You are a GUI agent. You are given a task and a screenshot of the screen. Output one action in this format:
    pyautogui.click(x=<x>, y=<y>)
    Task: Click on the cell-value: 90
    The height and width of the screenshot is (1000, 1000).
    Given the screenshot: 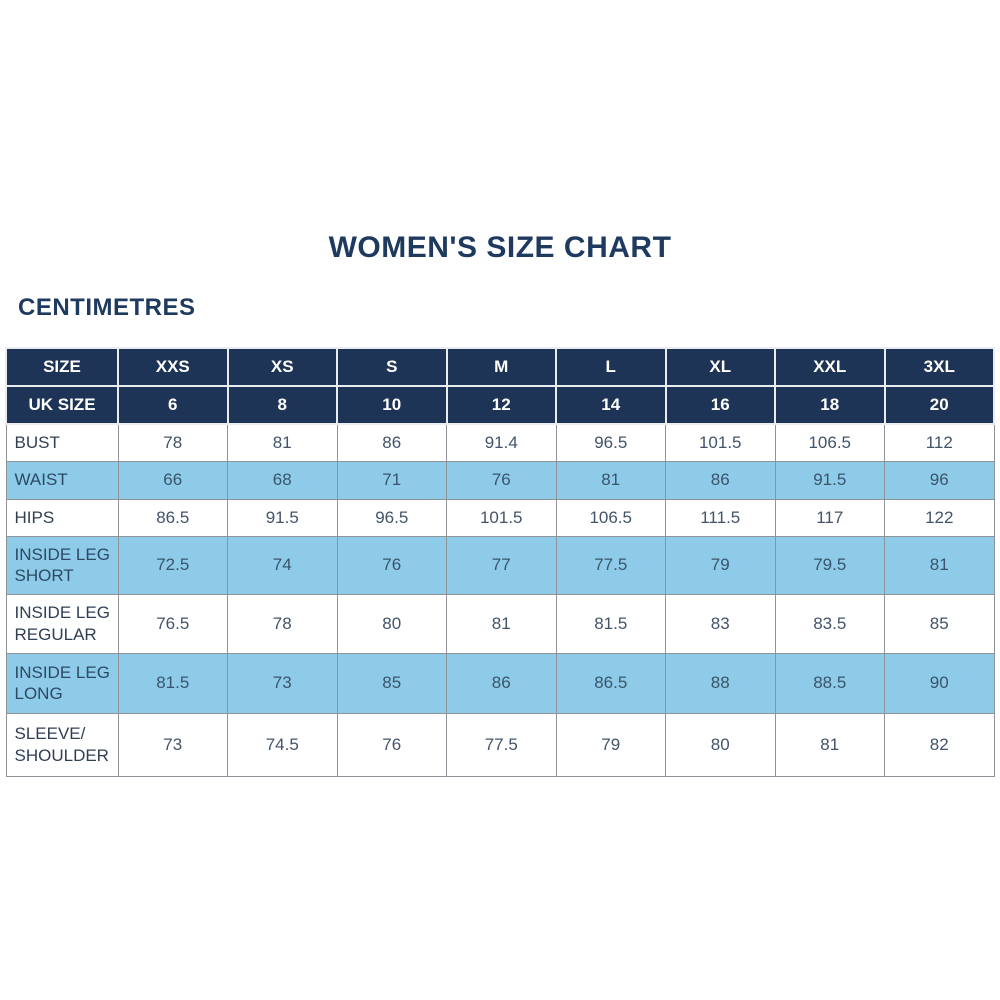 What is the action you would take?
    pyautogui.click(x=939, y=683)
    